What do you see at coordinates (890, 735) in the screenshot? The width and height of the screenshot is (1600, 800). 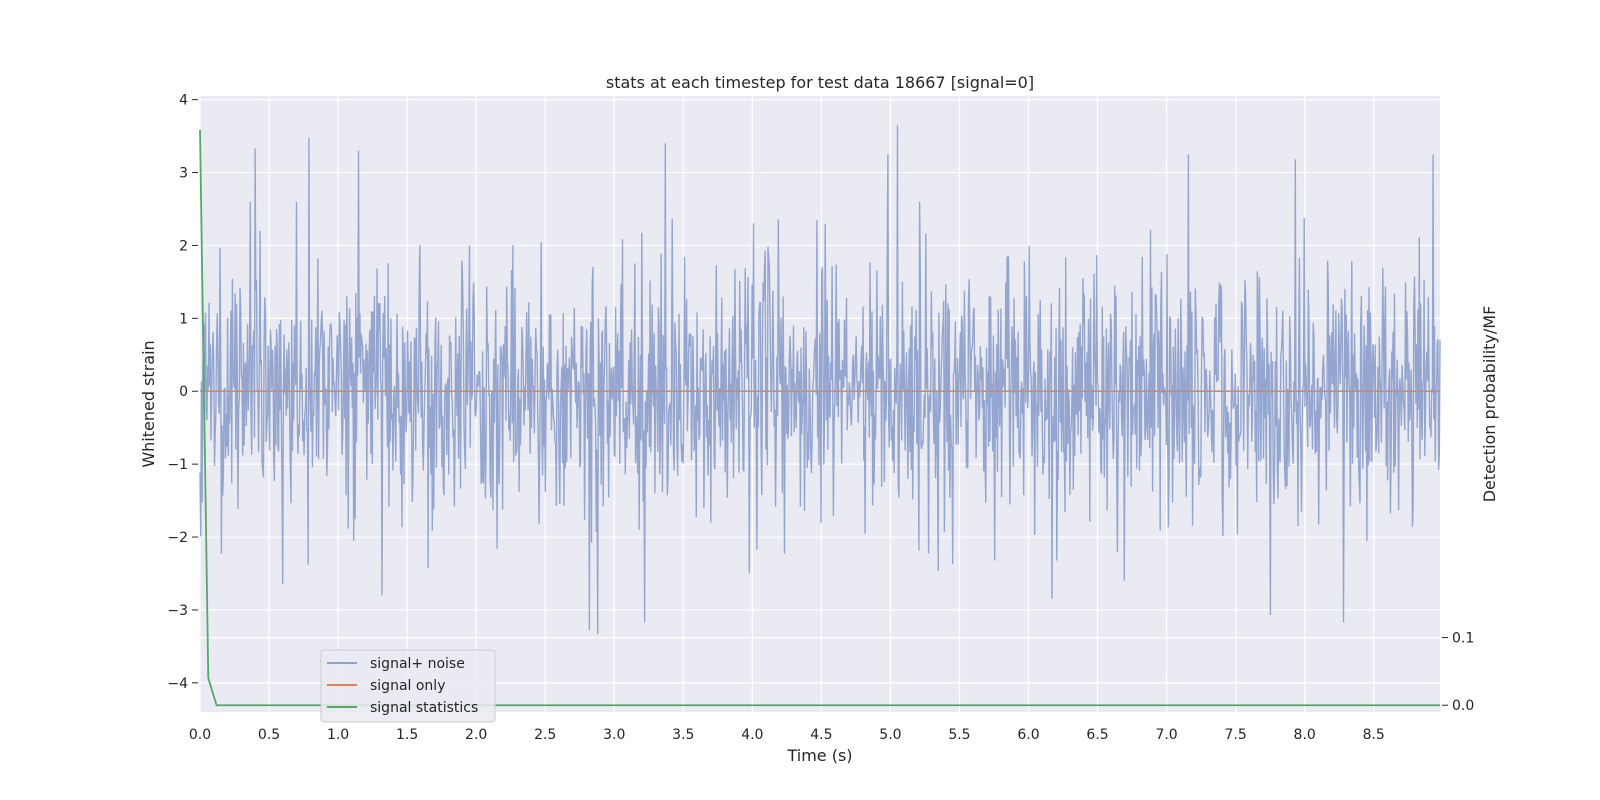 I see `x-tick-label: 5.0` at bounding box center [890, 735].